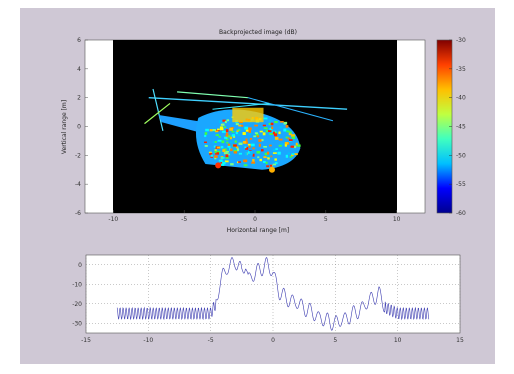 The height and width of the screenshot is (374, 514). I want to click on line-y-ticks: 0 -10 -20 -30, so click(77, 295).